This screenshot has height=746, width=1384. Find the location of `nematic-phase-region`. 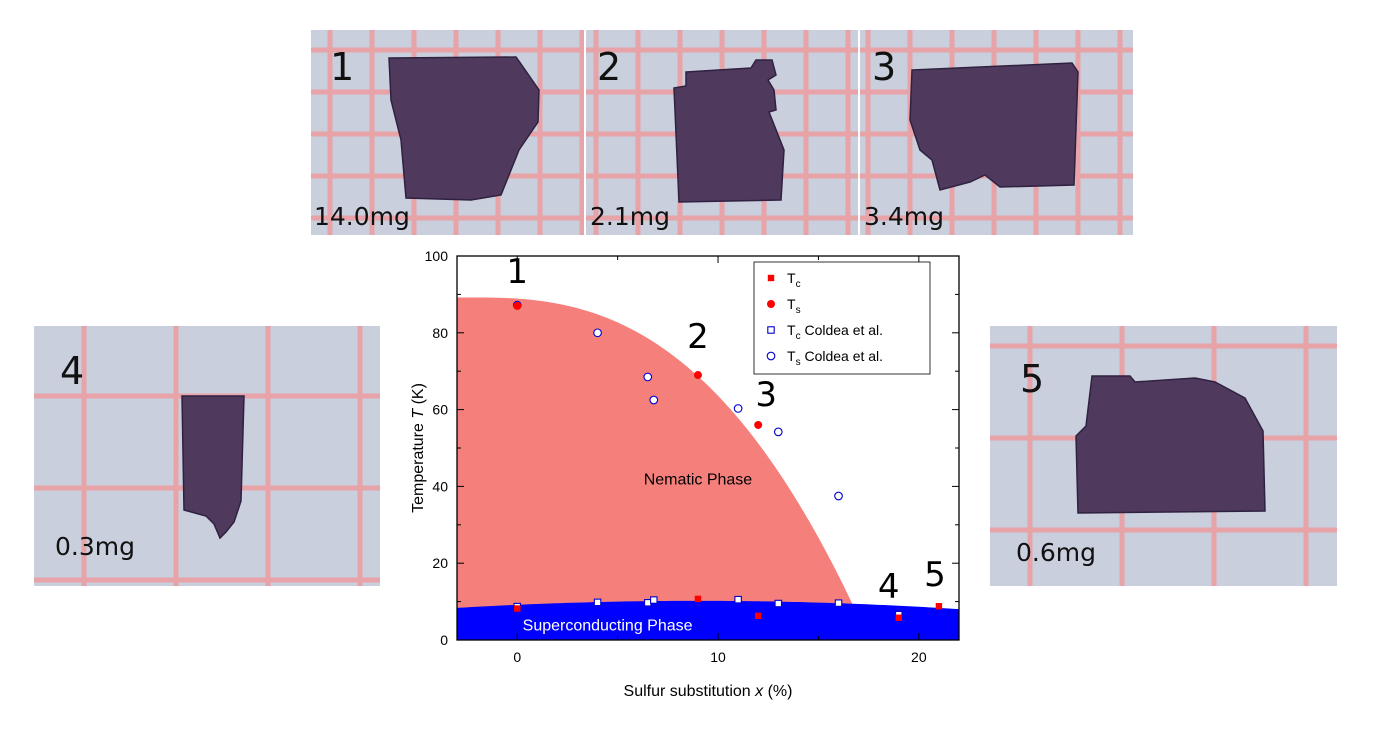

nematic-phase-region is located at coordinates (663, 468).